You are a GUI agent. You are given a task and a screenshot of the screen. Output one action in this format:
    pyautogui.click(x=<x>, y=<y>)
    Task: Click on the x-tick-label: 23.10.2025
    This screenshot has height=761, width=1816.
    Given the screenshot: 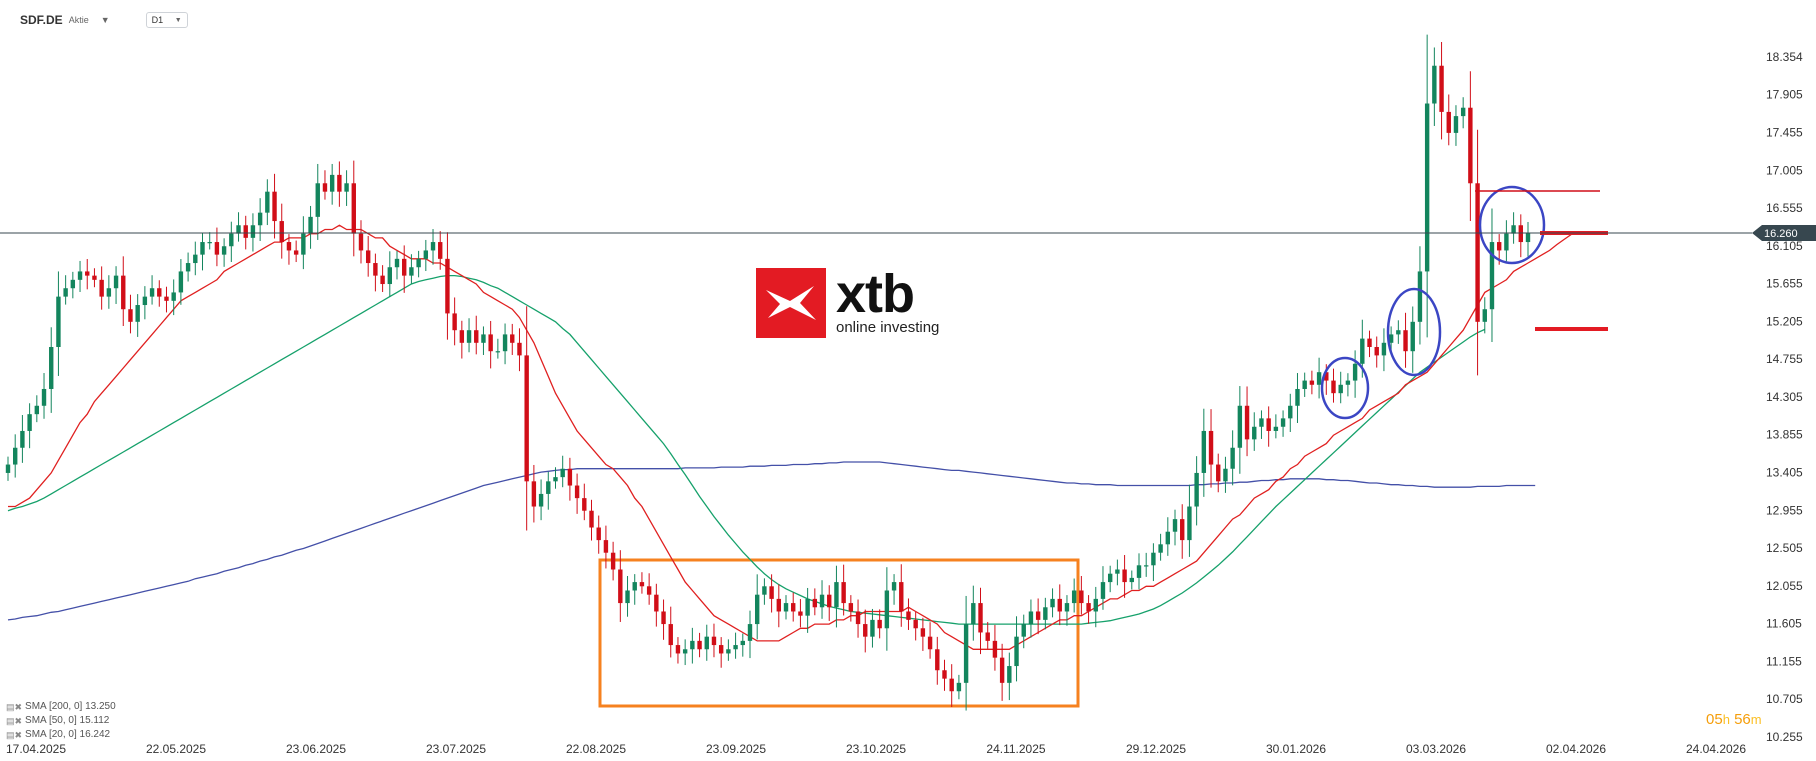 What is the action you would take?
    pyautogui.click(x=876, y=749)
    